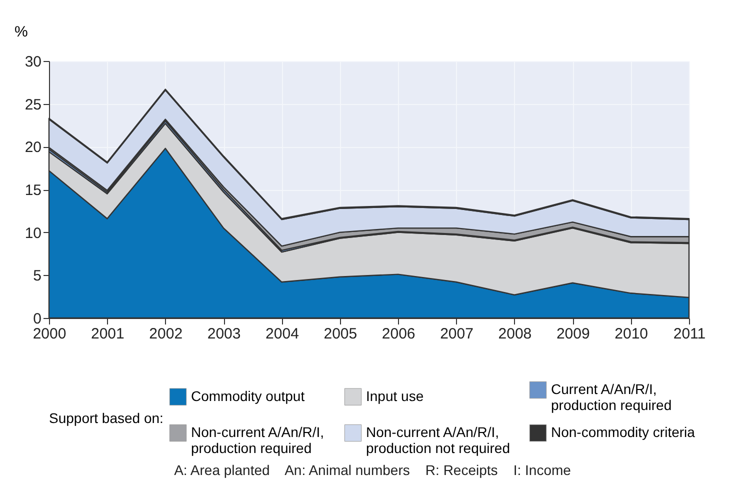  What do you see at coordinates (107, 334) in the screenshot?
I see `x-tick-label: 2001` at bounding box center [107, 334].